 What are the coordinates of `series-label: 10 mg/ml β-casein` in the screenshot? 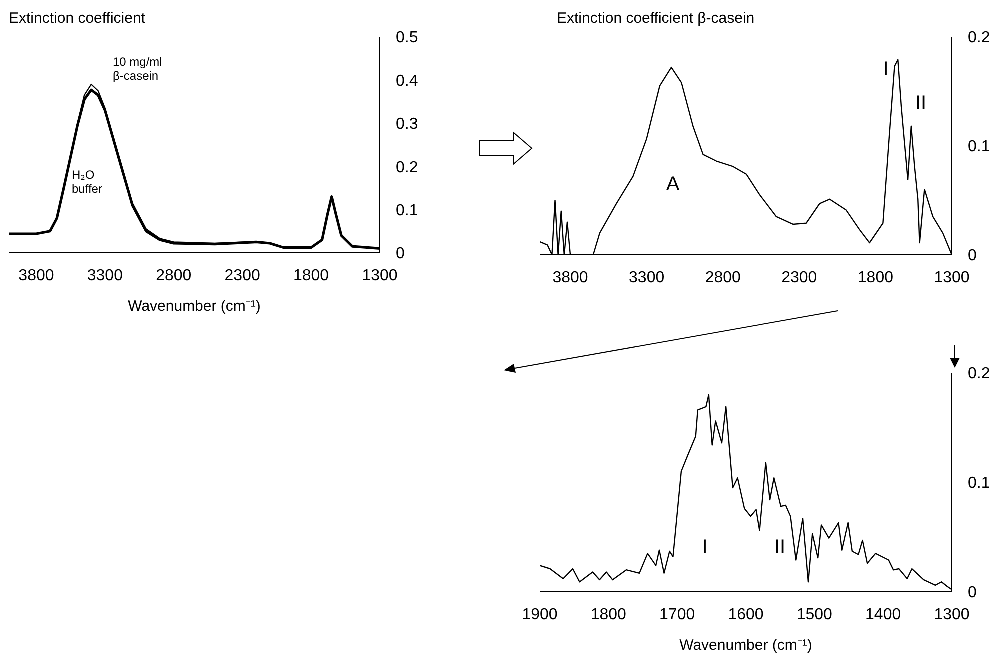 It's located at (138, 69).